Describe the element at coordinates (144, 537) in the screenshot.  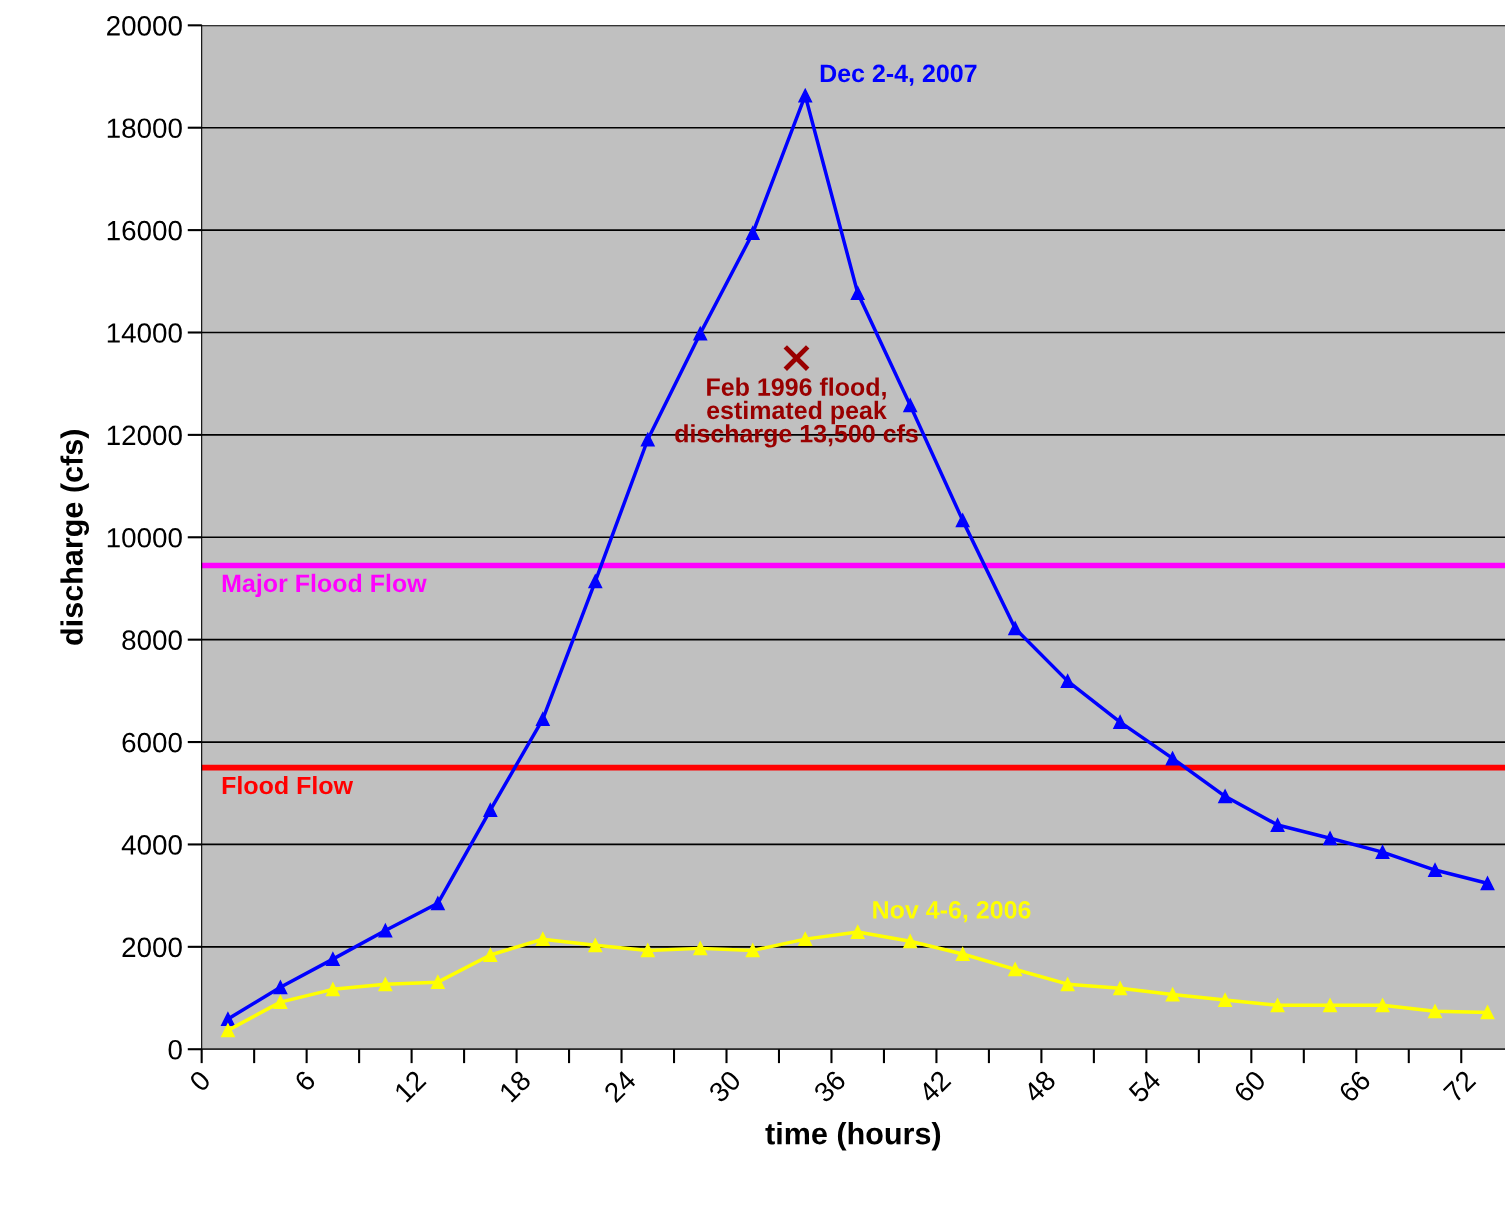
I see `y-tick-label: 10000` at that location.